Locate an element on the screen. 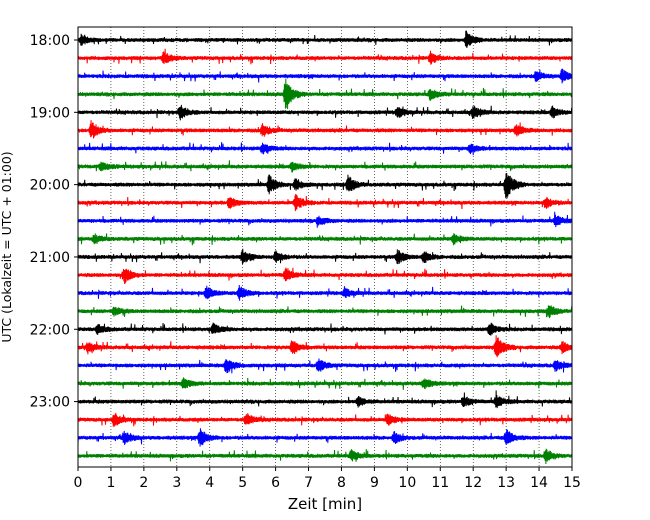 The width and height of the screenshot is (650, 520). y-axis-ticks: 18:00 19:00 20:00 21:00 22:00 23:00 is located at coordinates (54, 222).